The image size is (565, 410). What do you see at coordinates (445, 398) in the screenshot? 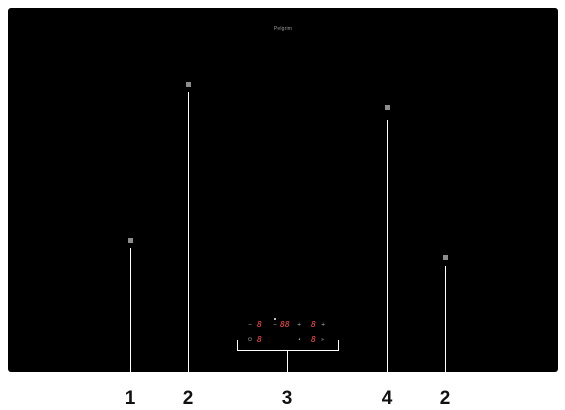
I see `callout-label-2-right: 2` at bounding box center [445, 398].